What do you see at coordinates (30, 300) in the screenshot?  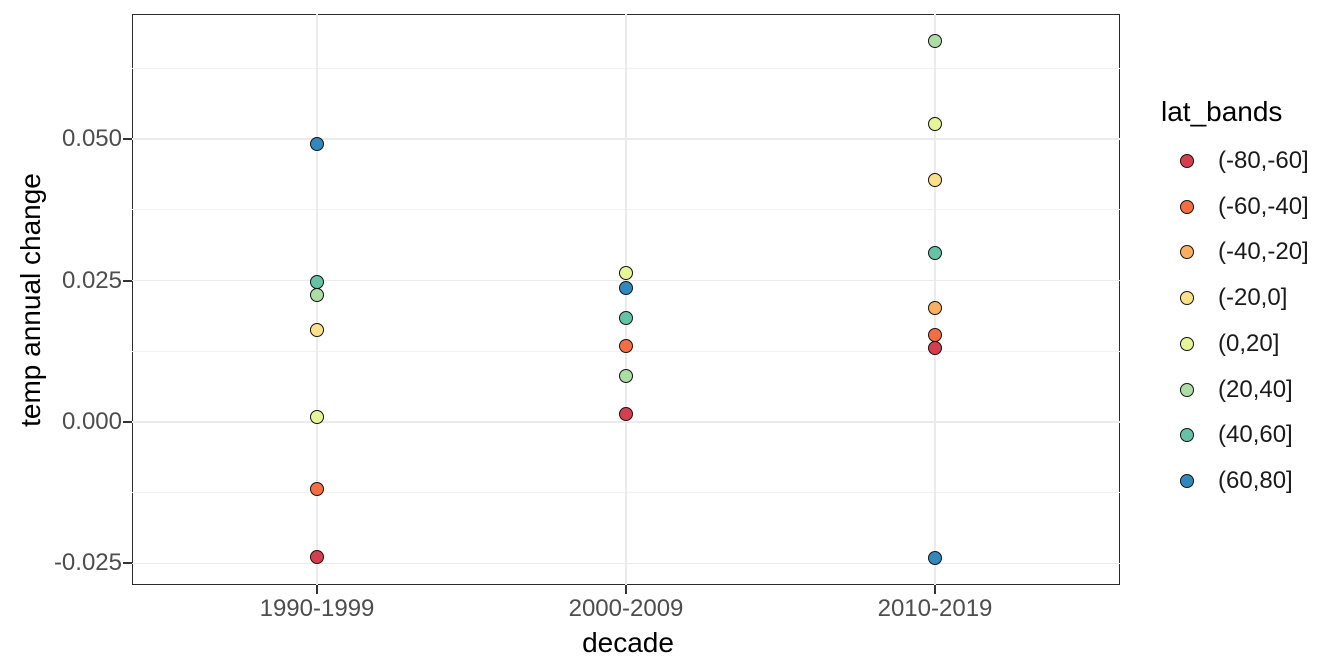 I see `y-axis-title: temp annual change` at bounding box center [30, 300].